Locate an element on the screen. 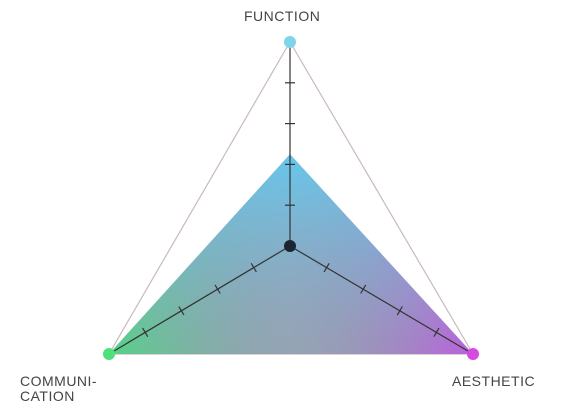 Image resolution: width=576 pixels, height=408 pixels. aesthetic-vertex-dot is located at coordinates (473, 354).